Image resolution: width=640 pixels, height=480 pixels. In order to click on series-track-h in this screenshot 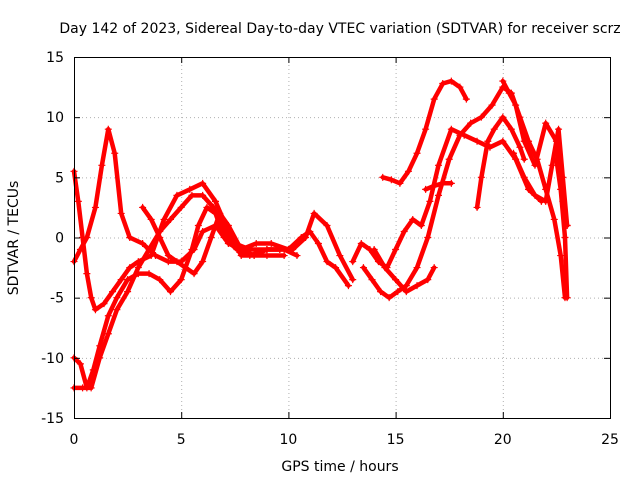, I will do `click(404, 271)`.